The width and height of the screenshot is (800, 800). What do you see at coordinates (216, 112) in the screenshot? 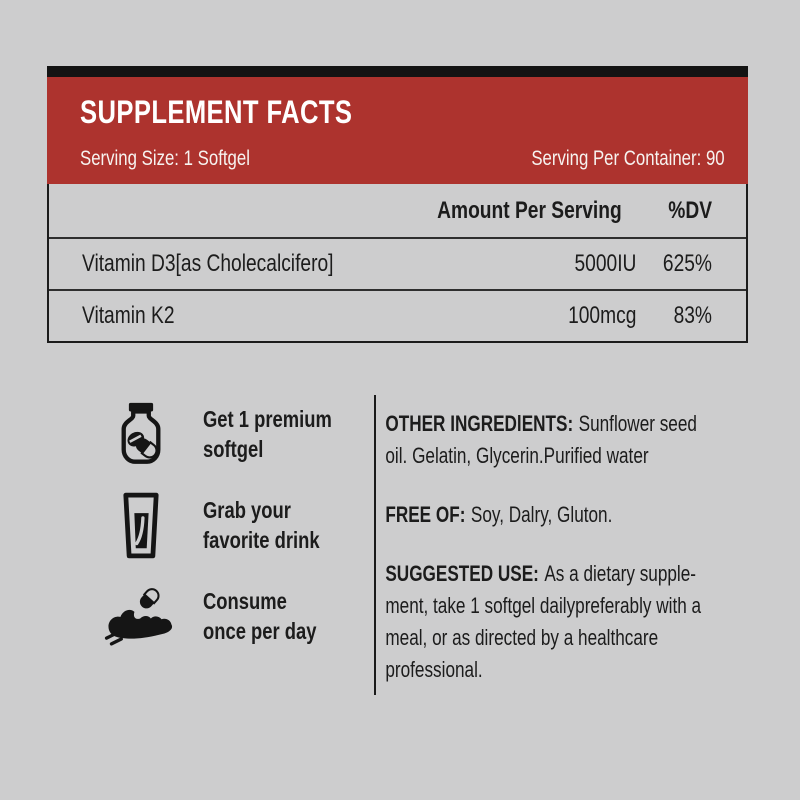
I see `page-title-text: SUPPLEMENT FACTS` at bounding box center [216, 112].